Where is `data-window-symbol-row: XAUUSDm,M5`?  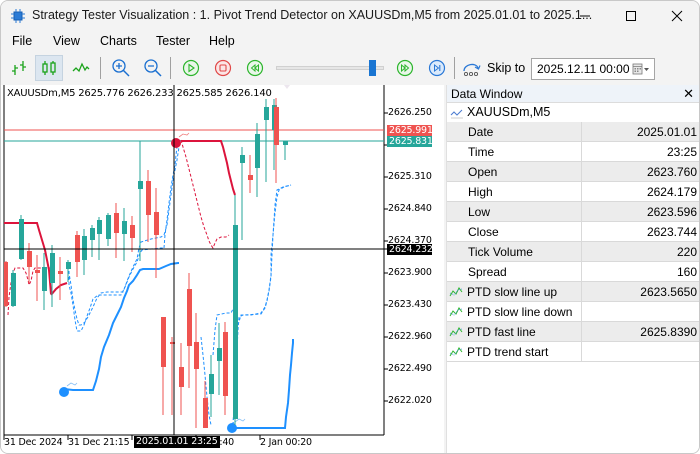 data-window-symbol-row: XAUUSDm,M5 is located at coordinates (573, 112).